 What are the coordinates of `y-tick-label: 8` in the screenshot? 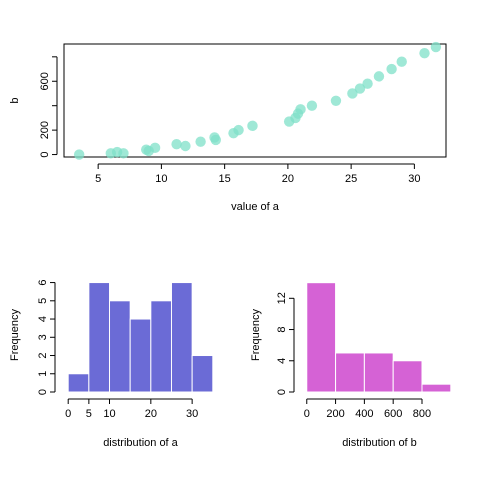 It's located at (282, 329).